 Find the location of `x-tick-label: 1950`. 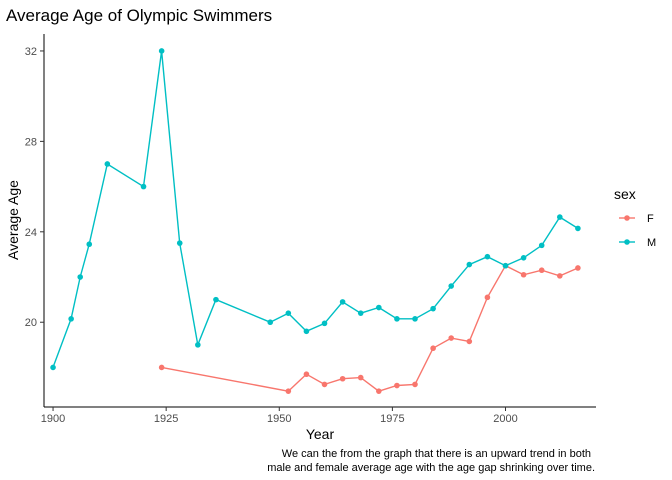

x-tick-label: 1950 is located at coordinates (279, 419).